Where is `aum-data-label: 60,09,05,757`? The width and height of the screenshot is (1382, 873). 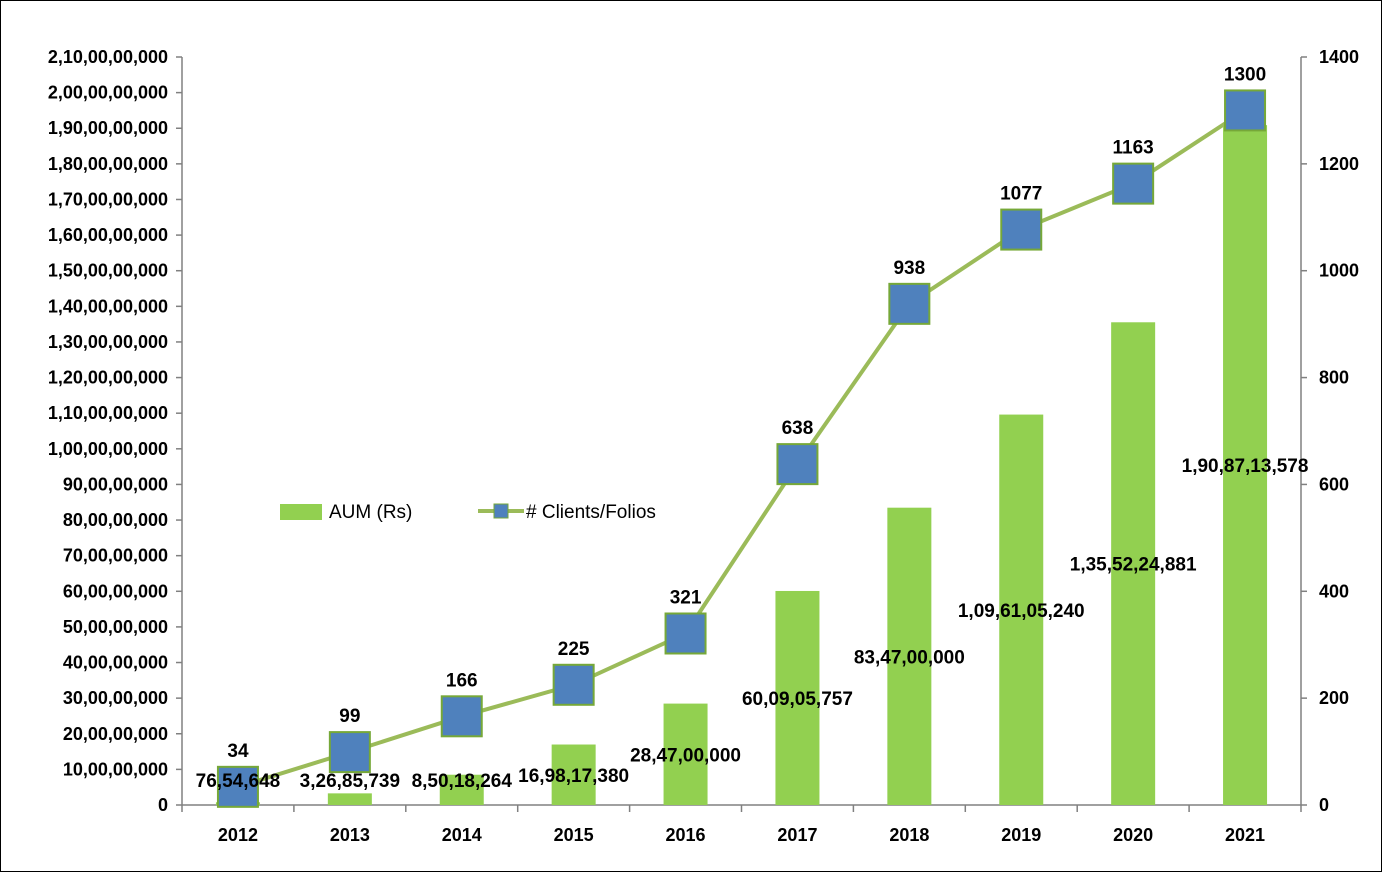 aum-data-label: 60,09,05,757 is located at coordinates (797, 699).